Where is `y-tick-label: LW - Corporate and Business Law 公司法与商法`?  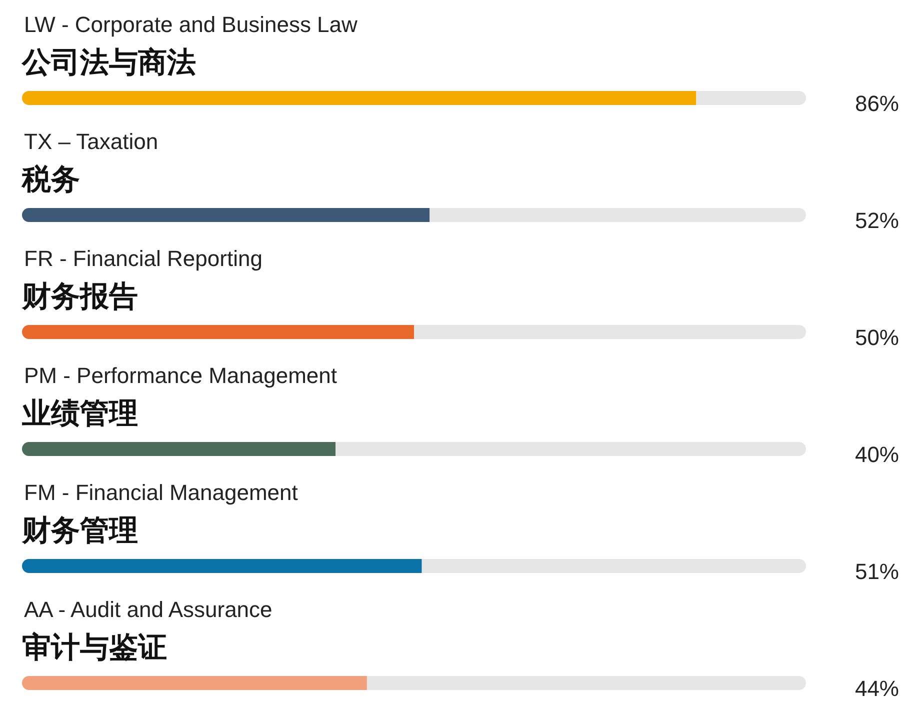 y-tick-label: LW - Corporate and Business Law 公司法与商法 is located at coordinates (189, 45).